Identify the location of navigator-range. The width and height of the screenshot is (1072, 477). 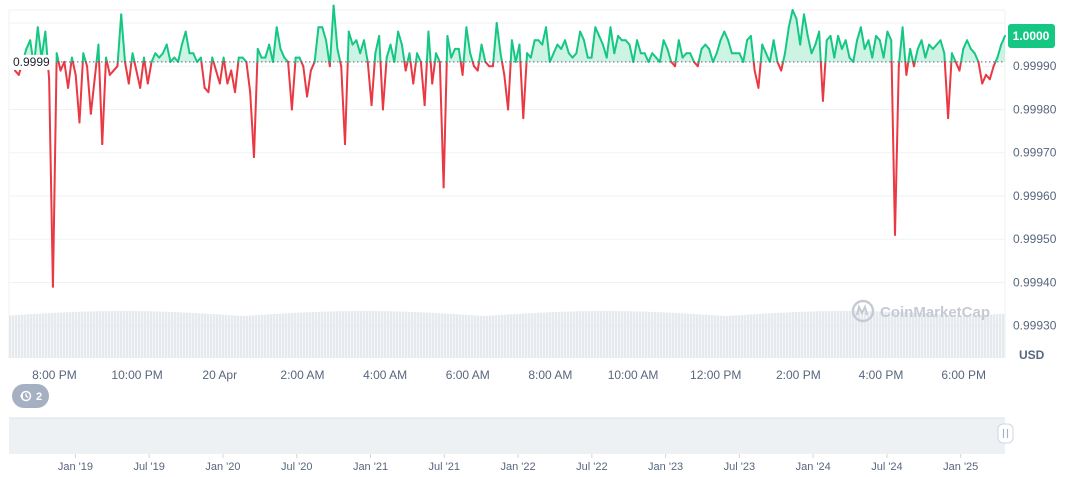
(507, 436).